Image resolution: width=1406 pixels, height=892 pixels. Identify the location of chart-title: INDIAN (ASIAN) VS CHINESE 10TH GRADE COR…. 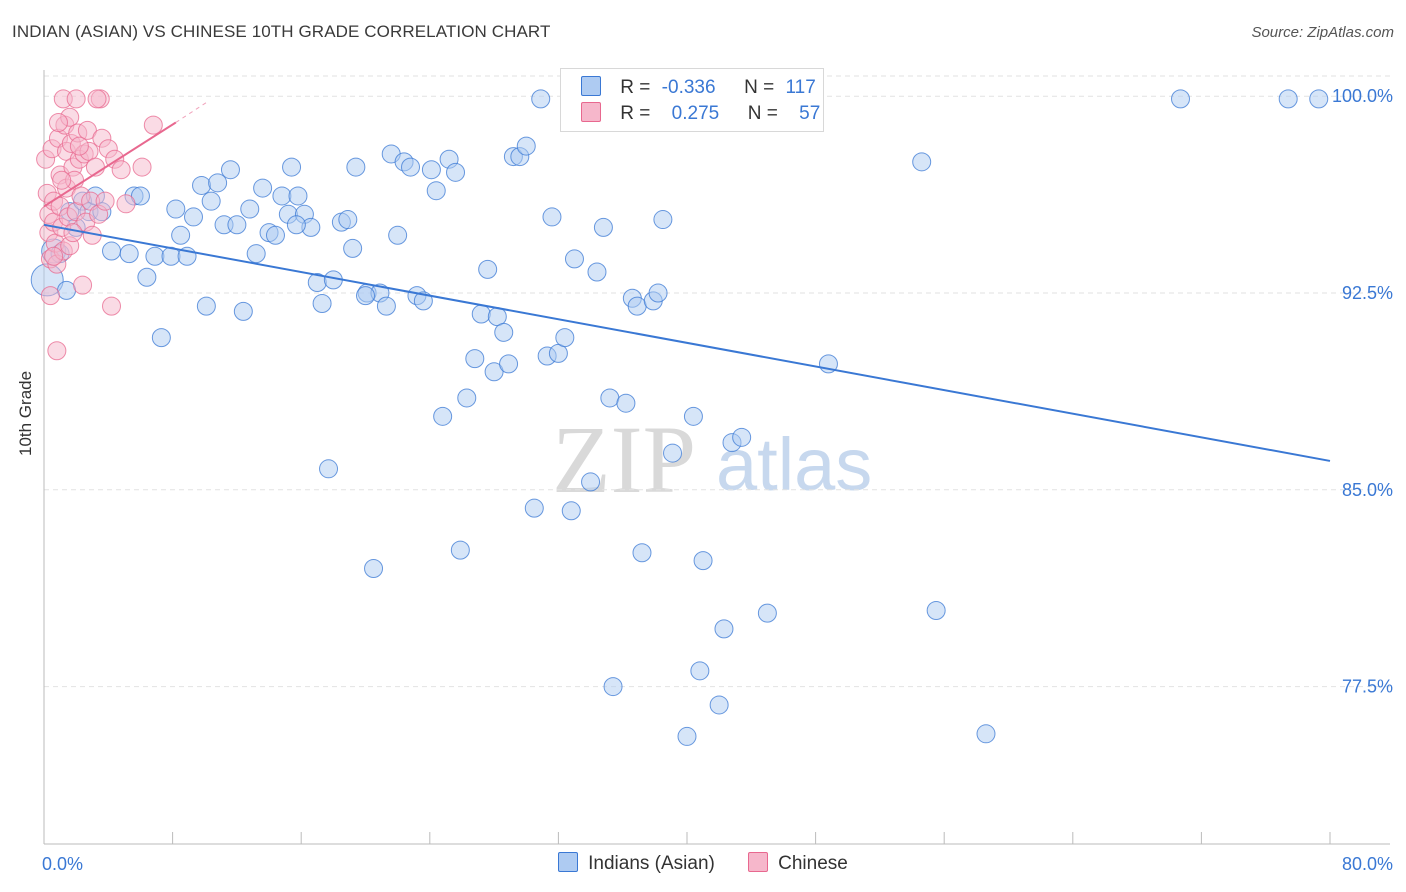
(281, 31).